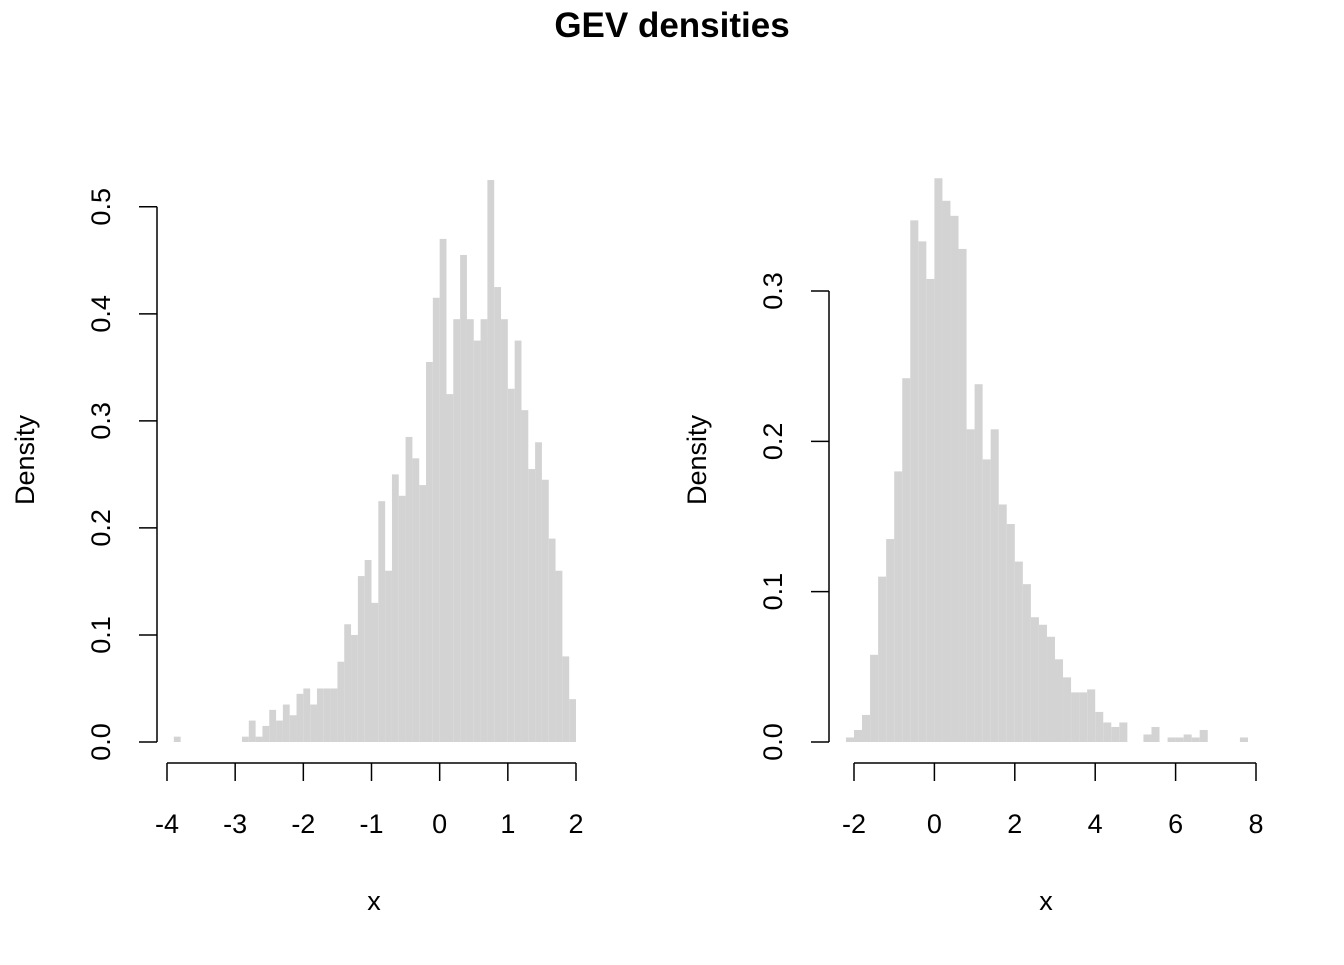  What do you see at coordinates (756, 516) in the screenshot?
I see `y-axis: 0.0 0.1 0.2 0.3 Density` at bounding box center [756, 516].